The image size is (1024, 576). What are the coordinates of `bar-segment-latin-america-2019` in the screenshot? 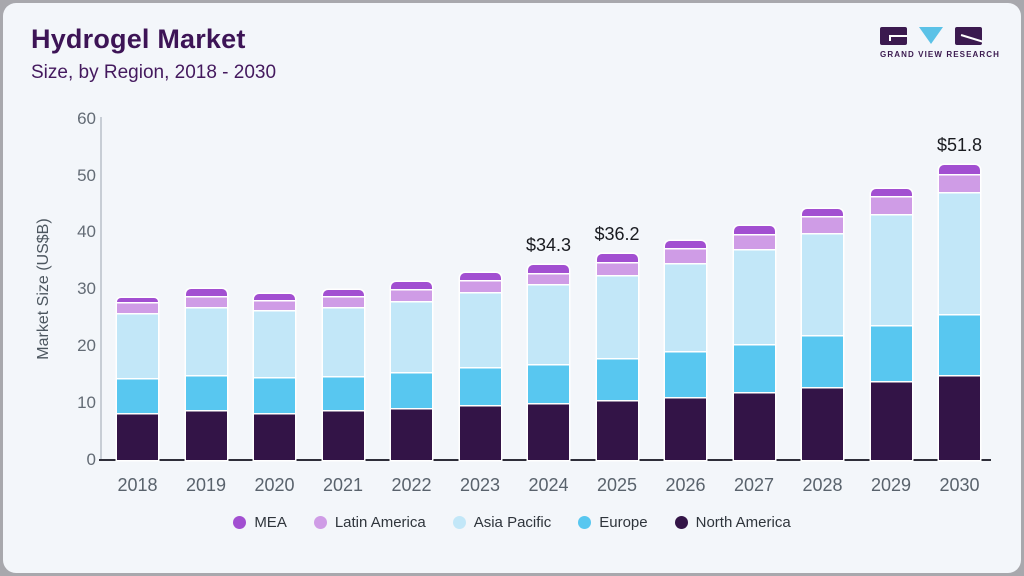 It's located at (206, 301).